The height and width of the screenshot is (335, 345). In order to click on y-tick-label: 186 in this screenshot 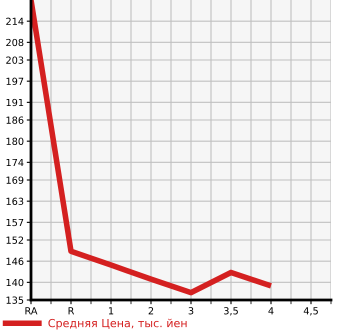, I will do `click(15, 120)`.